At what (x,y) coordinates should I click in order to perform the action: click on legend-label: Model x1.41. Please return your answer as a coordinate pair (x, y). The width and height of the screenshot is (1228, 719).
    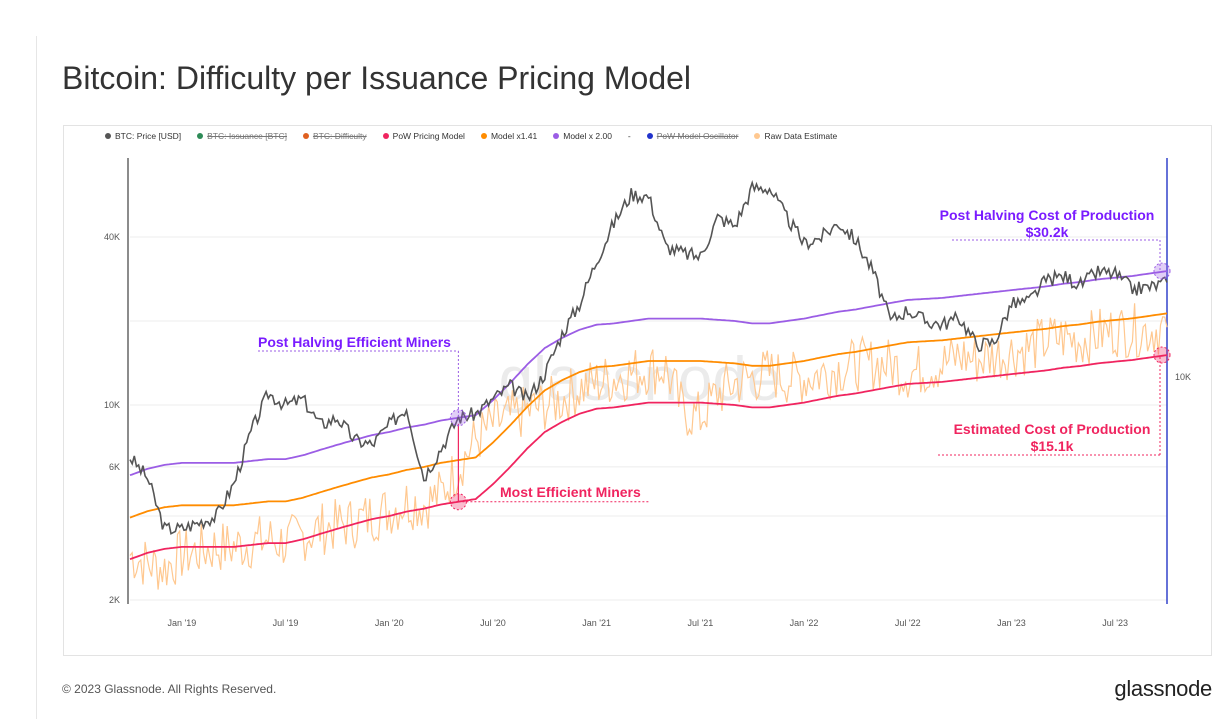
    Looking at the image, I should click on (514, 136).